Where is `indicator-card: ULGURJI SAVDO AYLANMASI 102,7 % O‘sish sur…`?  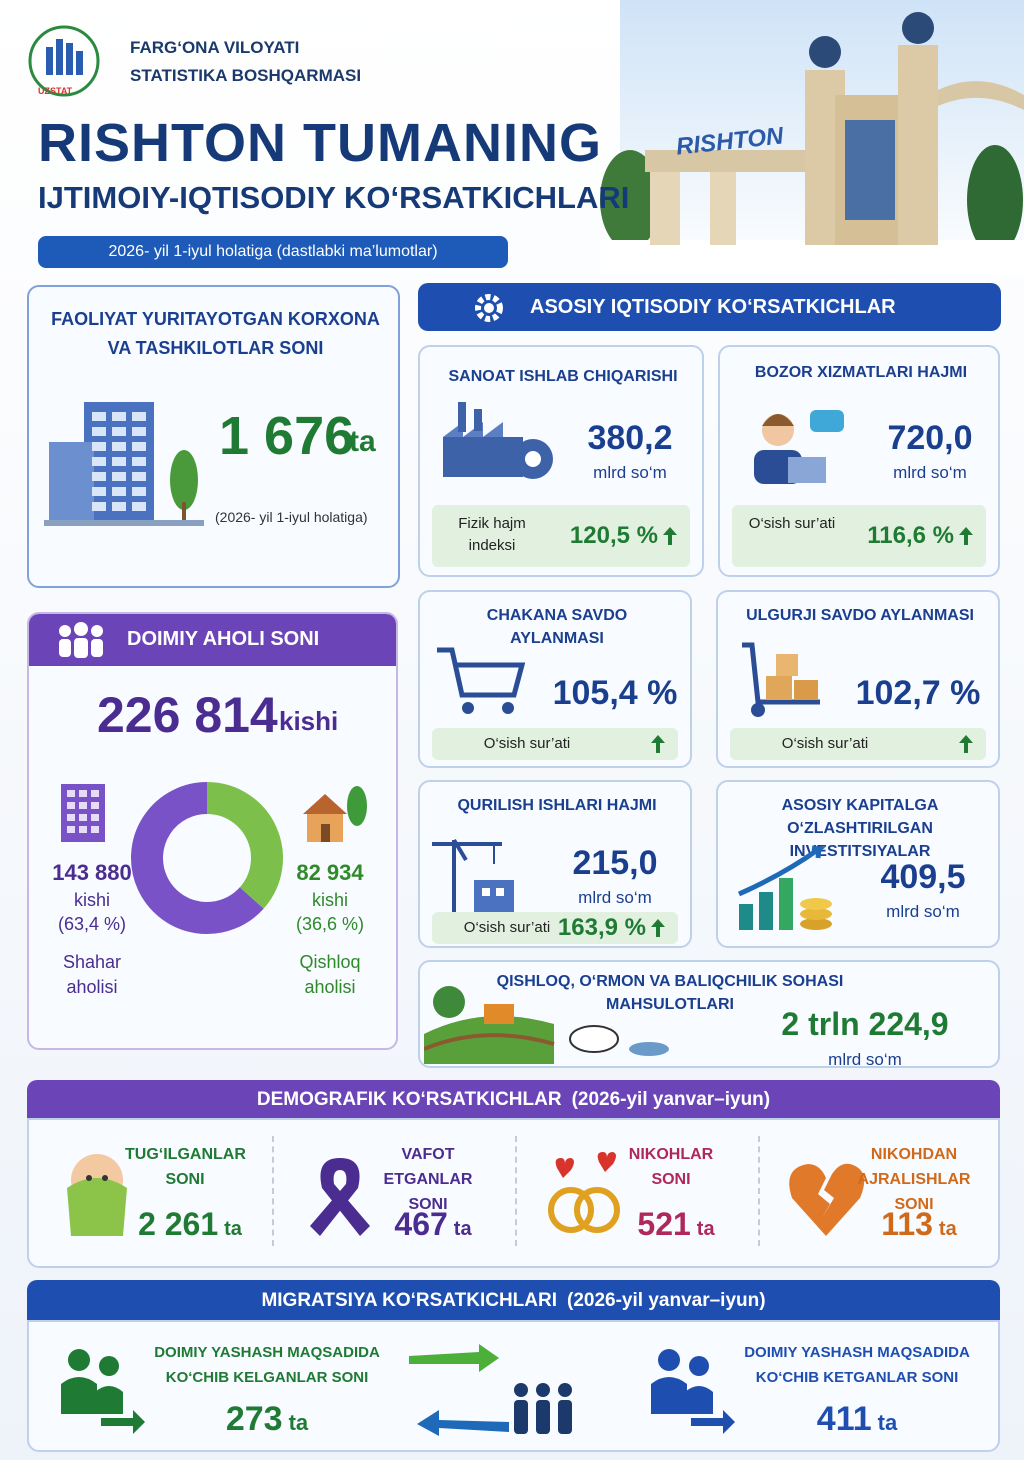 indicator-card: ULGURJI SAVDO AYLANMASI 102,7 % O‘sish sur… is located at coordinates (858, 679).